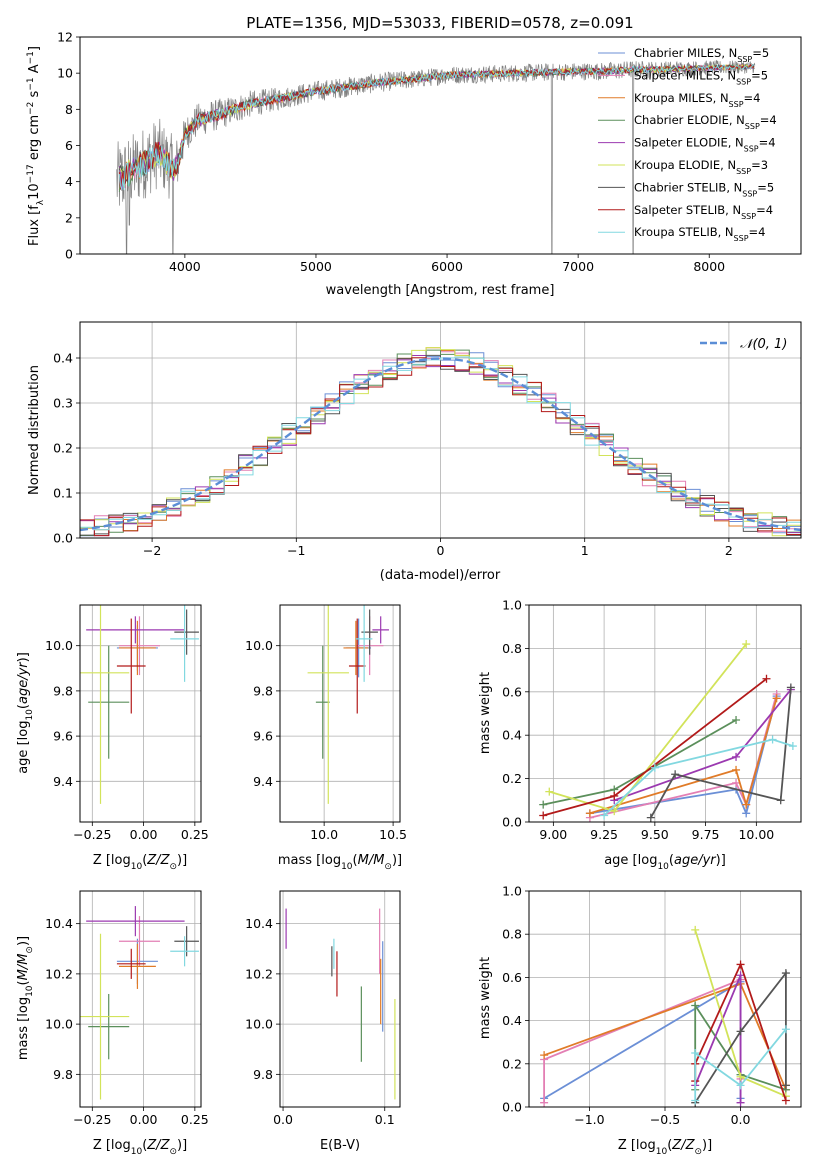 The width and height of the screenshot is (819, 1170). I want to click on y-axis-label: age [log10(age/yr)], so click(25, 713).